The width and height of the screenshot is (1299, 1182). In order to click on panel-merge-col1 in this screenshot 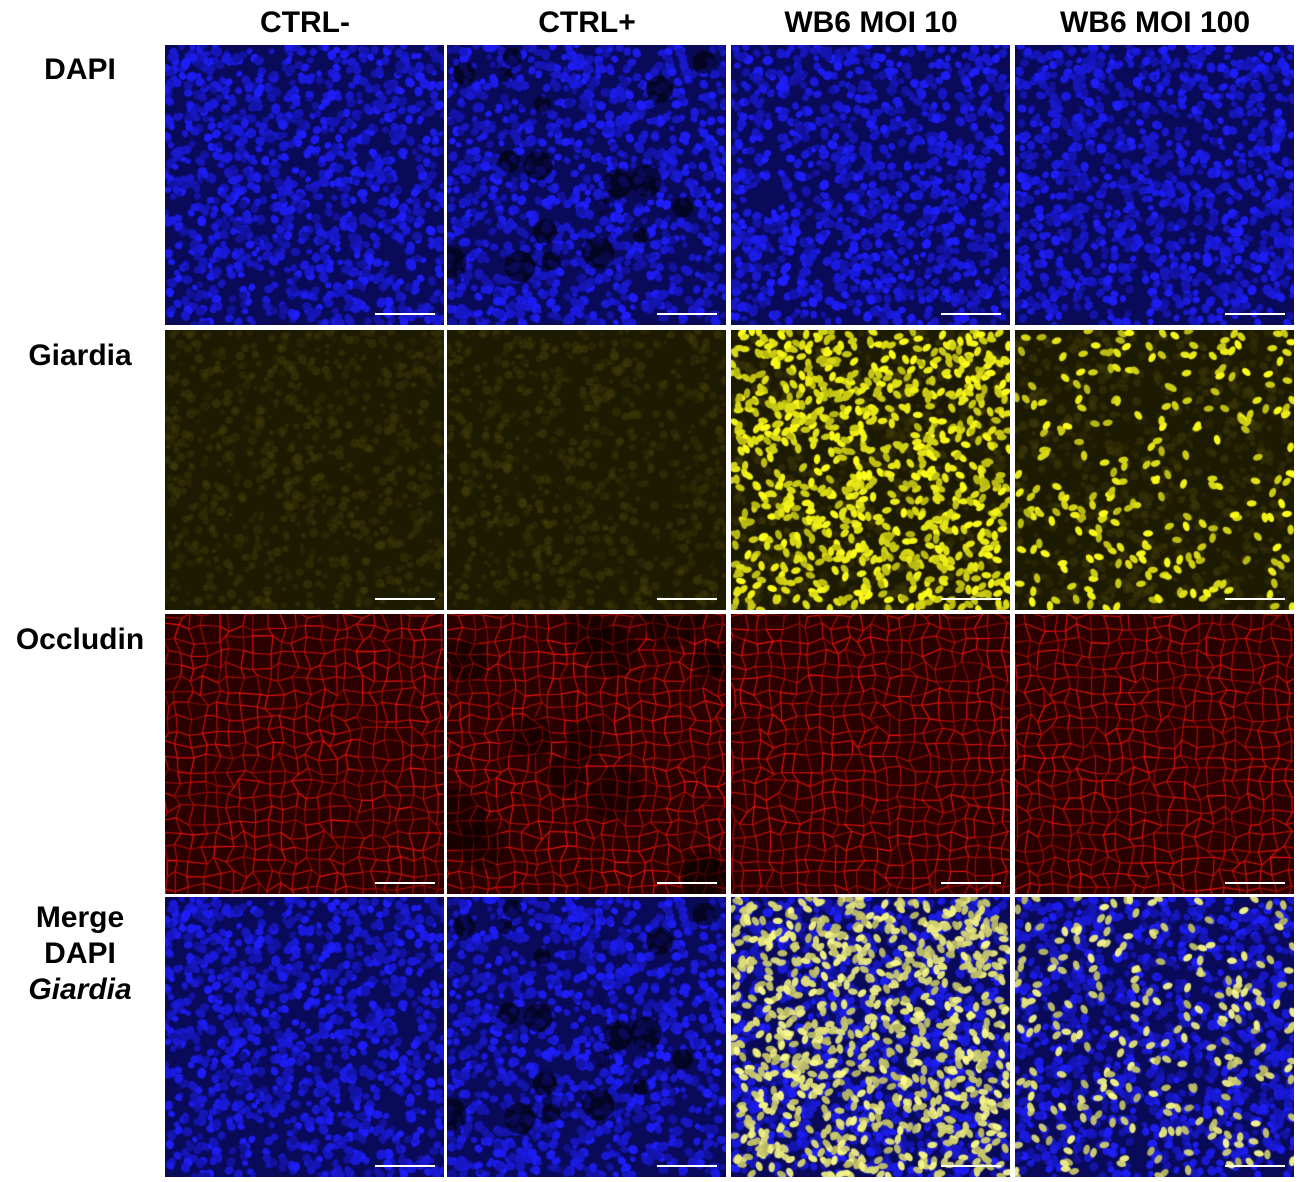, I will do `click(304, 1037)`.